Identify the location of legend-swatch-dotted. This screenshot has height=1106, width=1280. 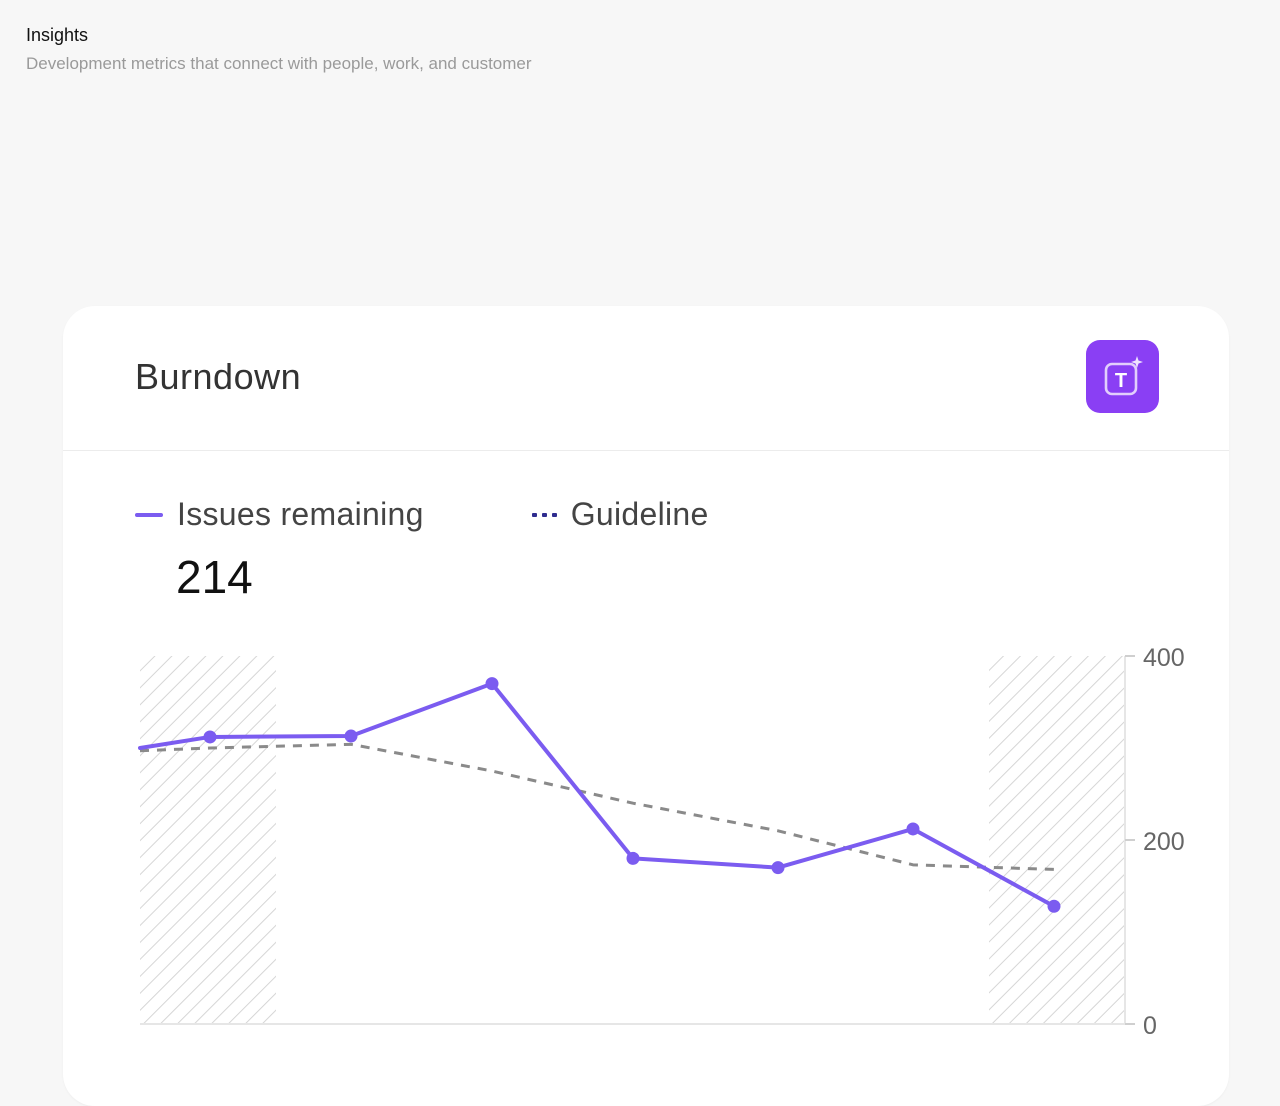
(544, 514).